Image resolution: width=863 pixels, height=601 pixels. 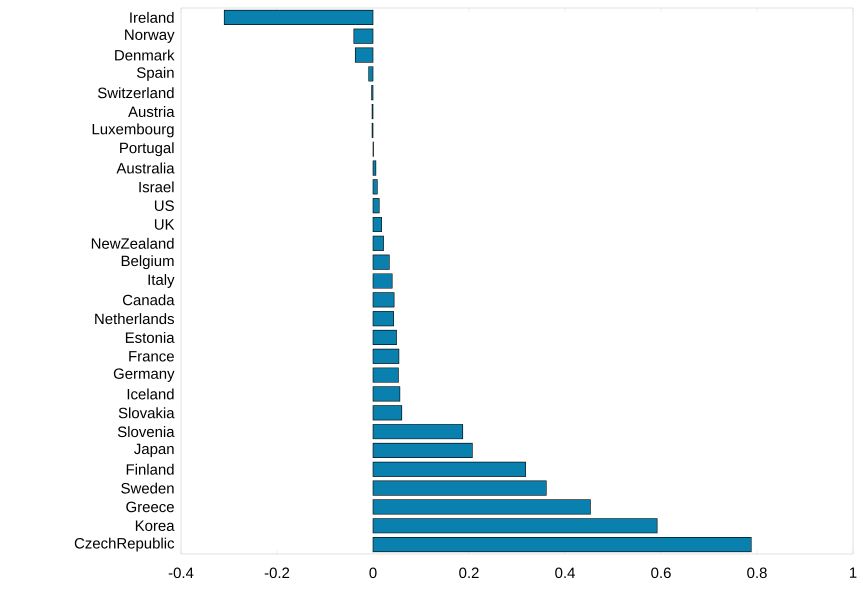 I want to click on y-tick-label: Ireland, so click(x=152, y=17).